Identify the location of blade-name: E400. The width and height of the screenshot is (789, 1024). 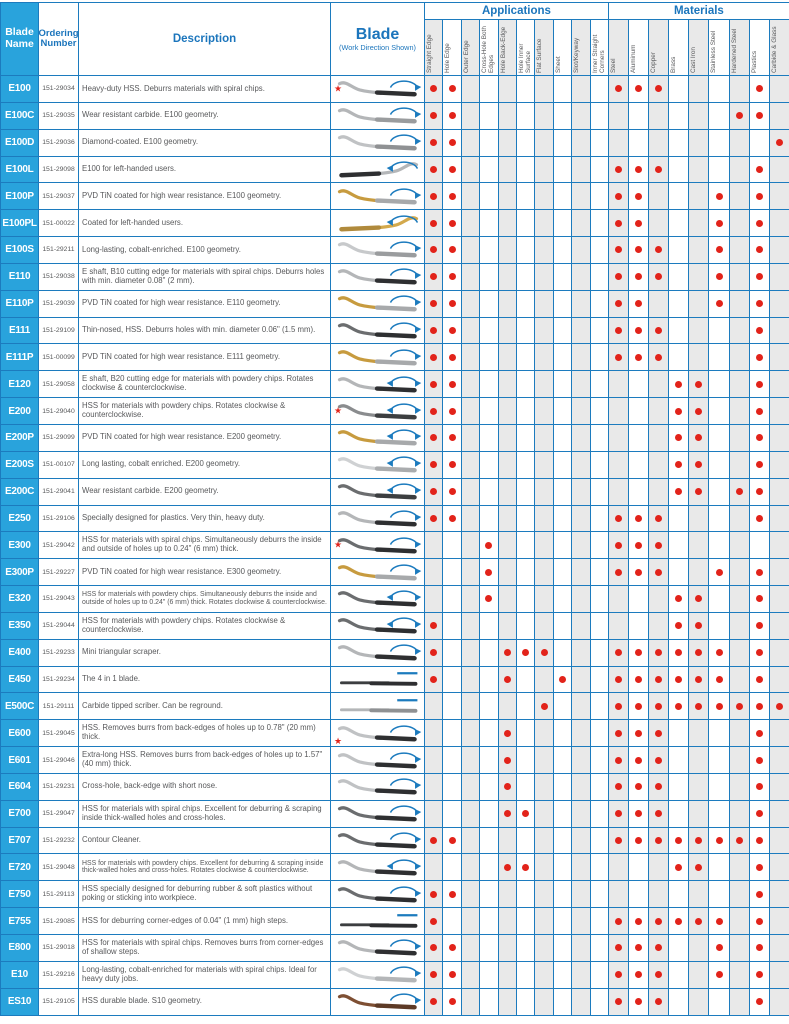
(20, 653).